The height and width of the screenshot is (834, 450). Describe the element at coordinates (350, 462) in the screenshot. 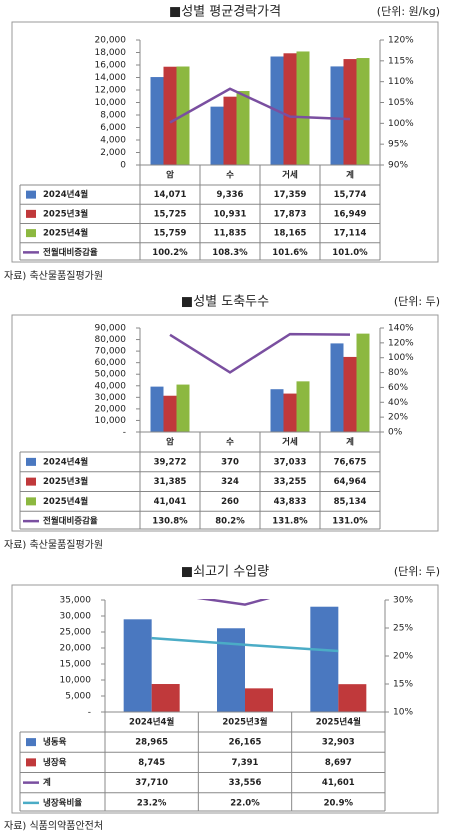

I see `data-label: 76,675` at that location.